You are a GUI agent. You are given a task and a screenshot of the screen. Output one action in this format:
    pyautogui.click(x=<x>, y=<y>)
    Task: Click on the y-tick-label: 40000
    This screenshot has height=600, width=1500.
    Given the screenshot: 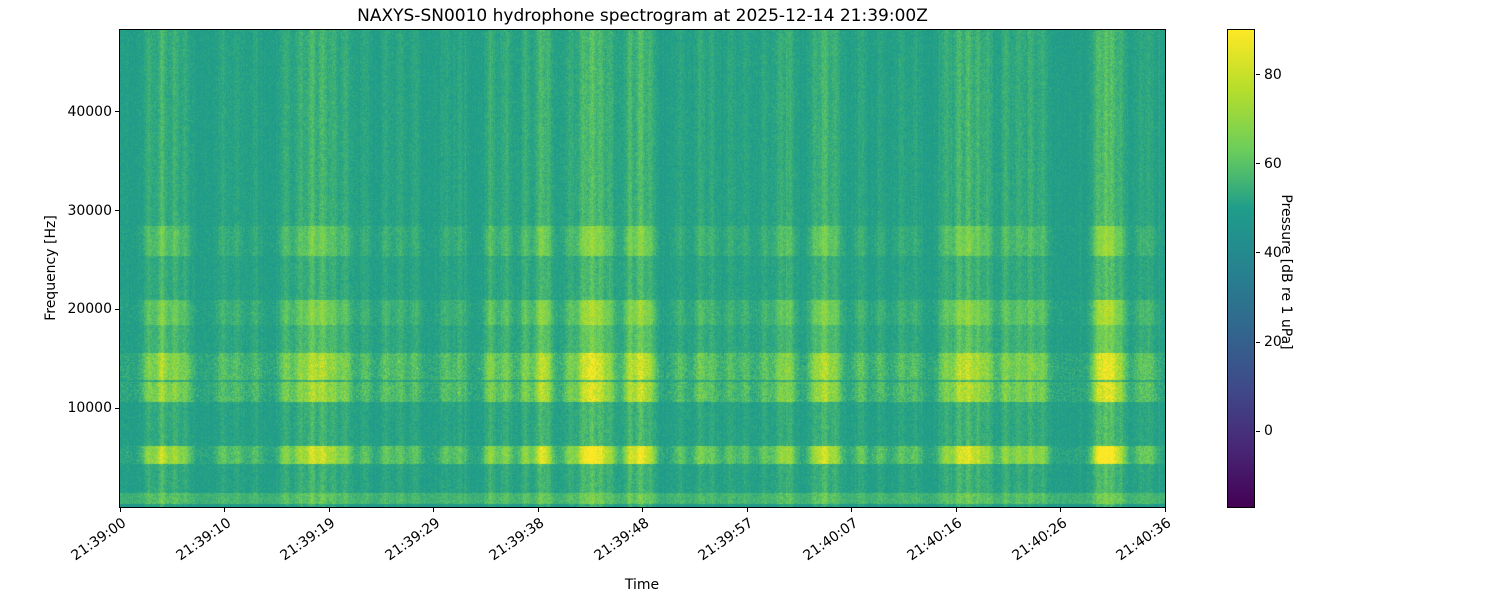 What is the action you would take?
    pyautogui.click(x=89, y=111)
    